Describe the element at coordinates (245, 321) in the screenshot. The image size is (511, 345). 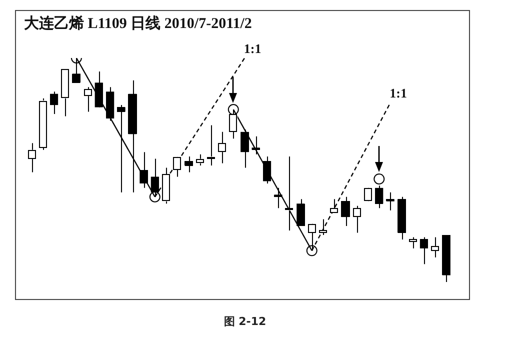
I see `caption: 图 2-12` at that location.